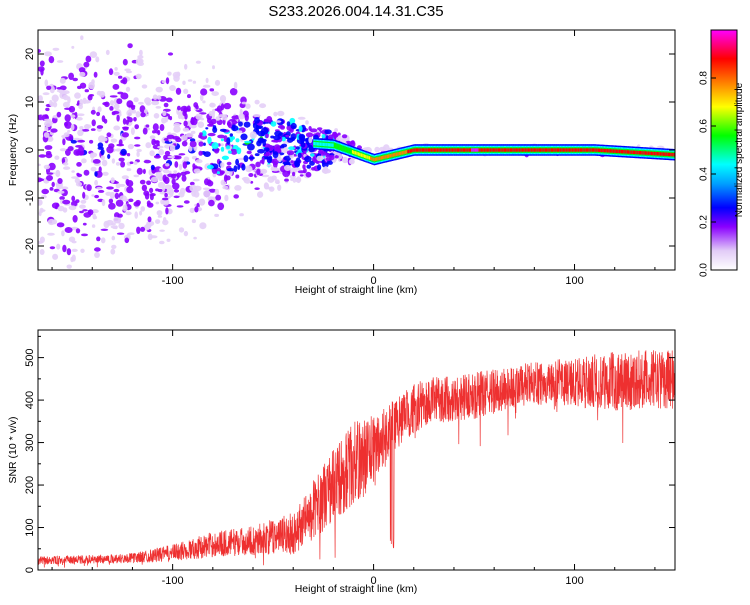 This screenshot has width=750, height=605. I want to click on spectrogram-ytick-label: 20, so click(30, 54).